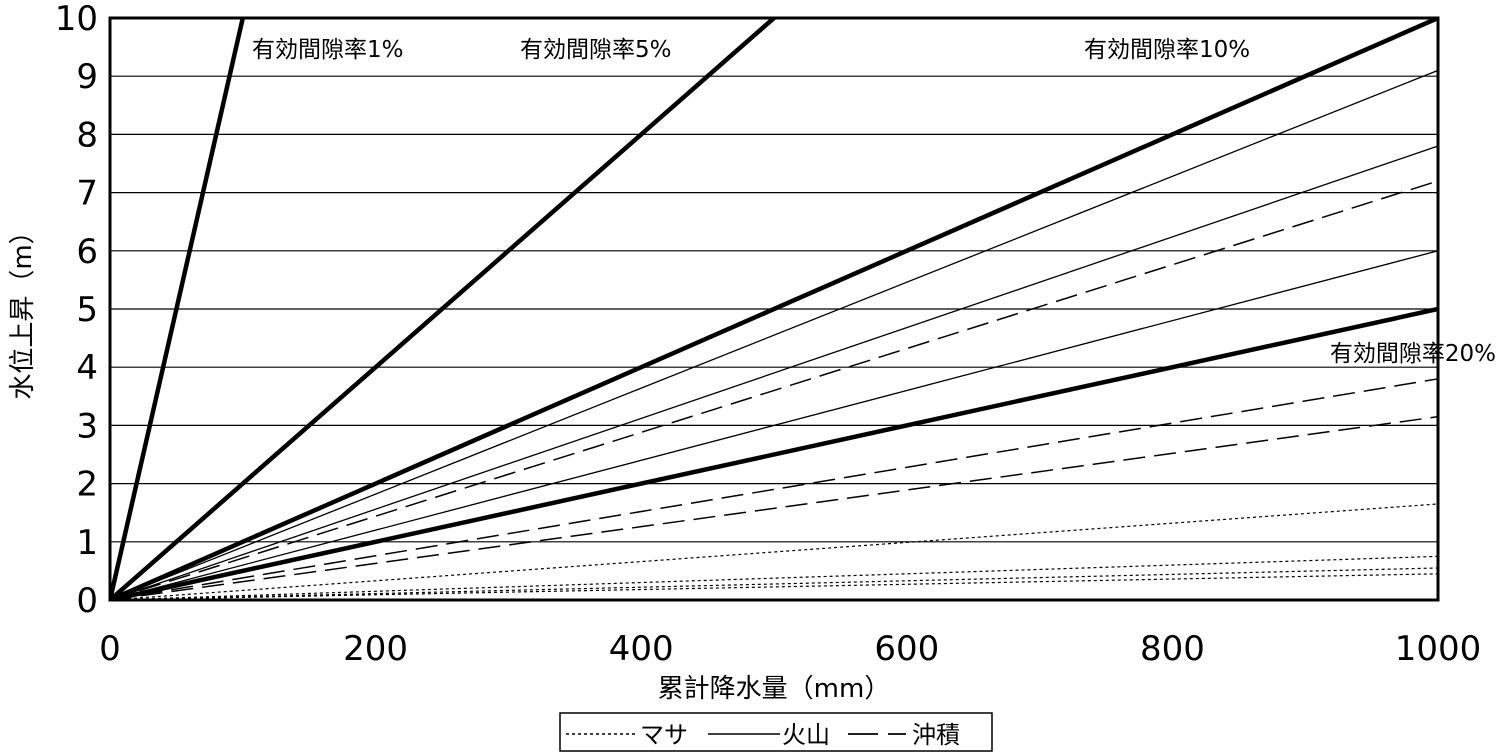 This screenshot has height=753, width=1500. What do you see at coordinates (76, 19) in the screenshot?
I see `y-tick-label: 10` at bounding box center [76, 19].